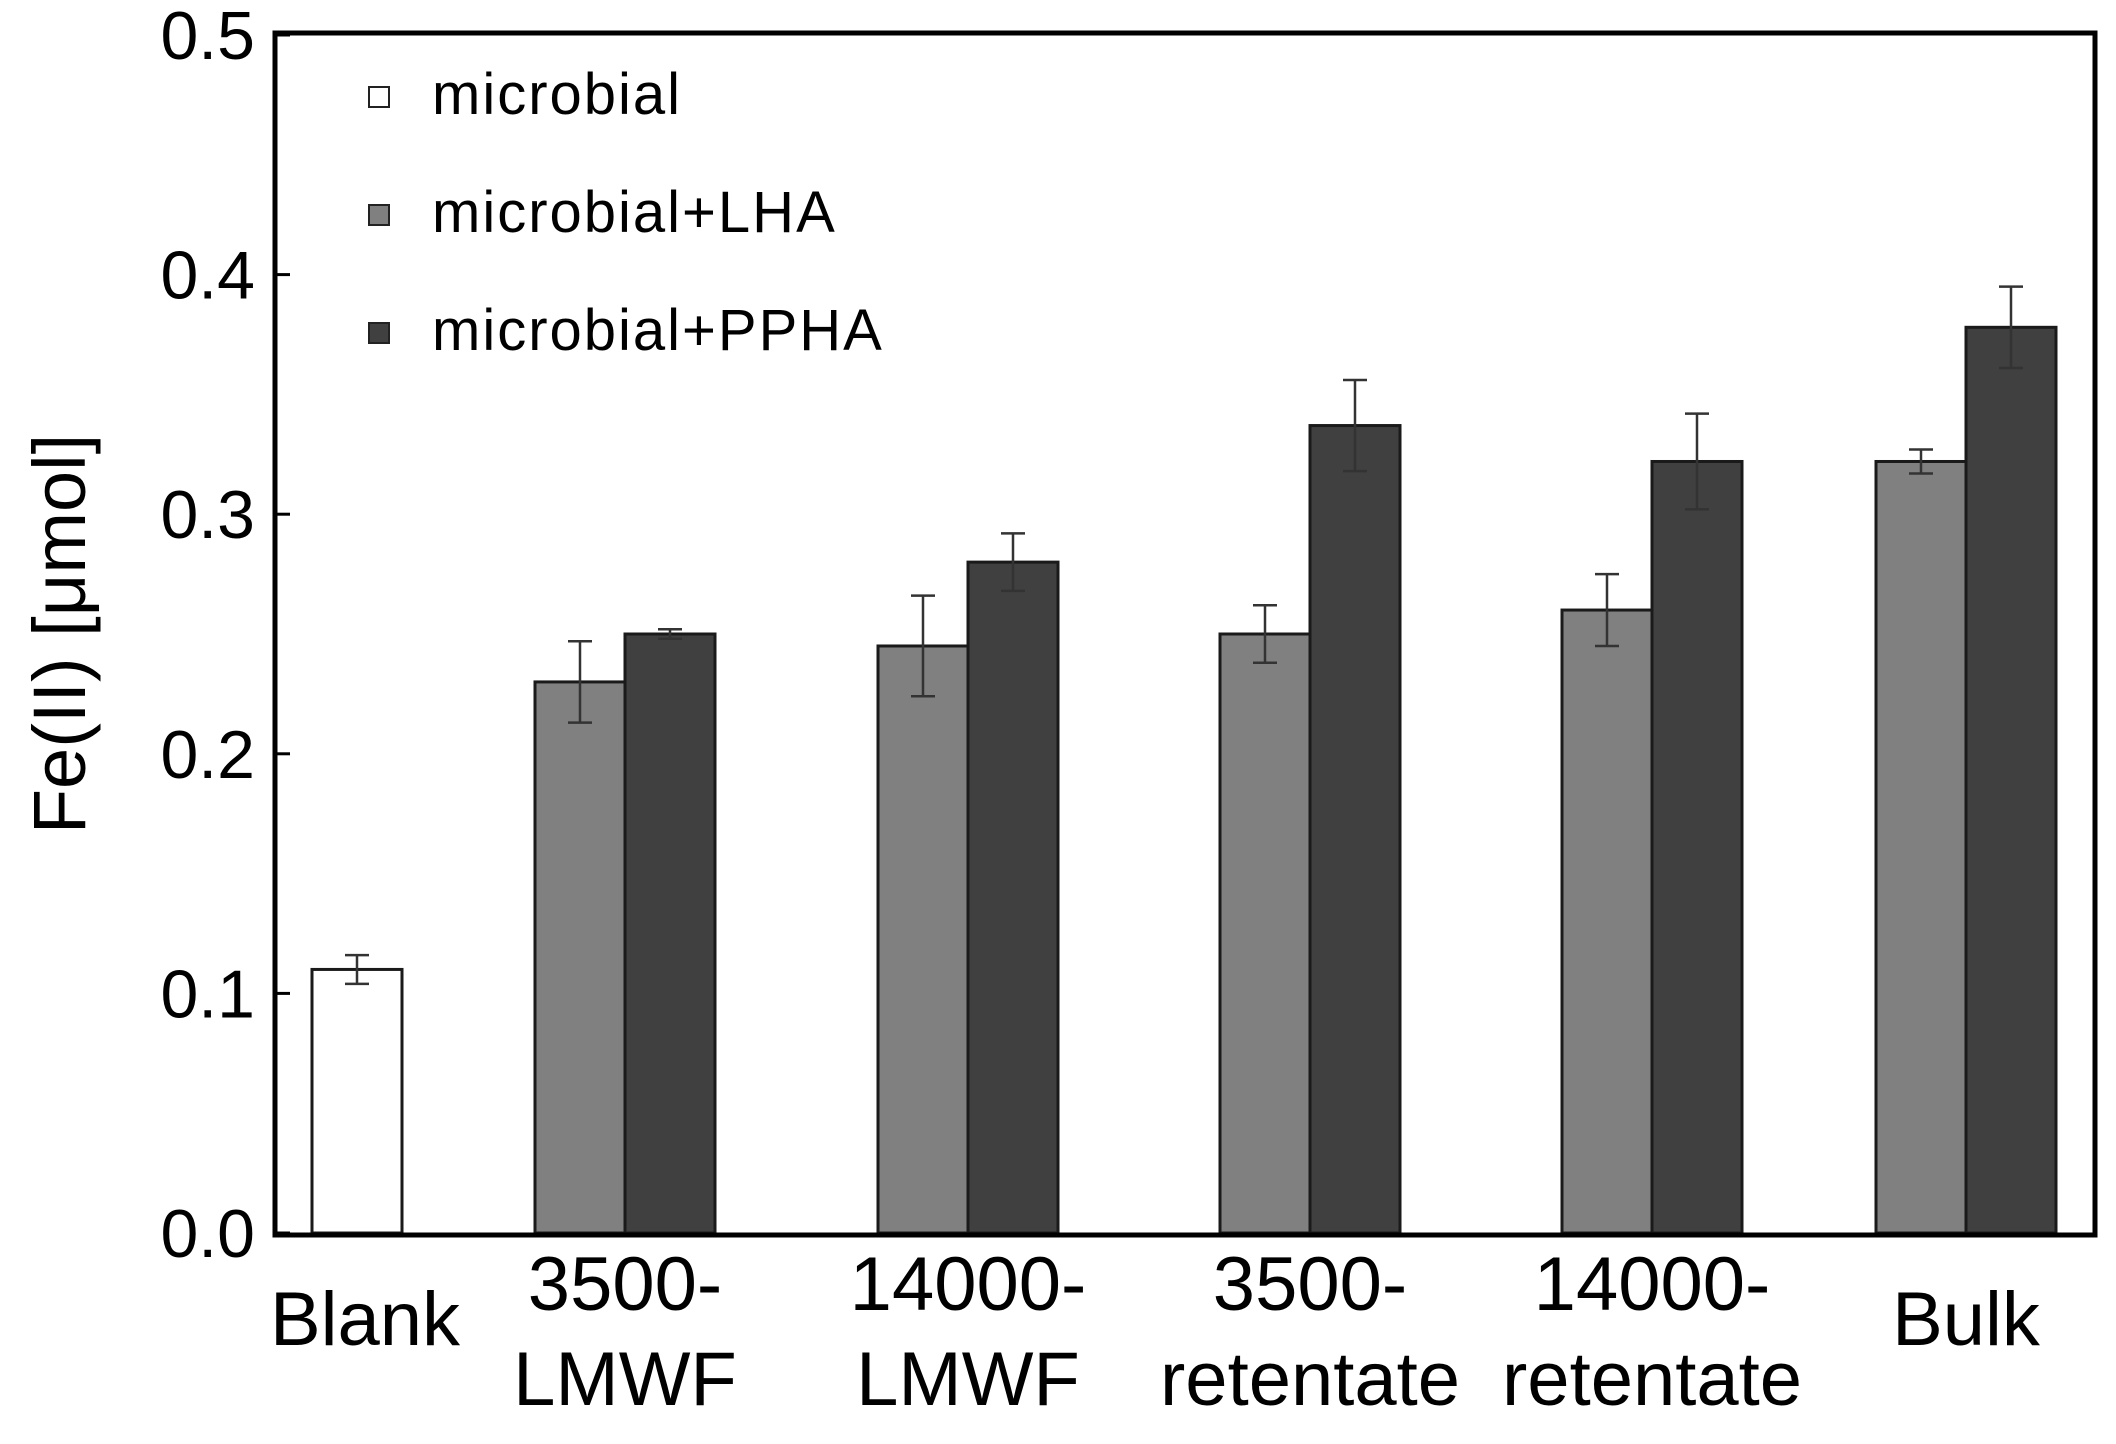 The height and width of the screenshot is (1444, 2116). I want to click on bar-microbial, so click(357, 1101).